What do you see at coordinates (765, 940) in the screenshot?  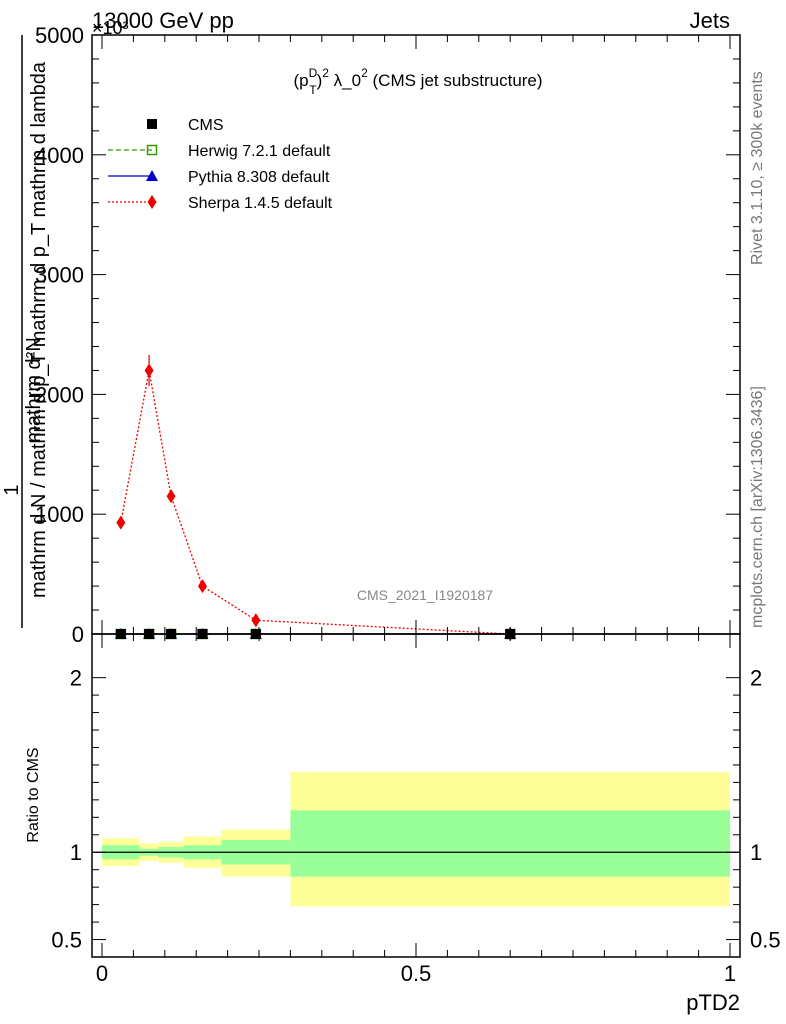 I see `ratio-y-tick-label-right: 0.5` at bounding box center [765, 940].